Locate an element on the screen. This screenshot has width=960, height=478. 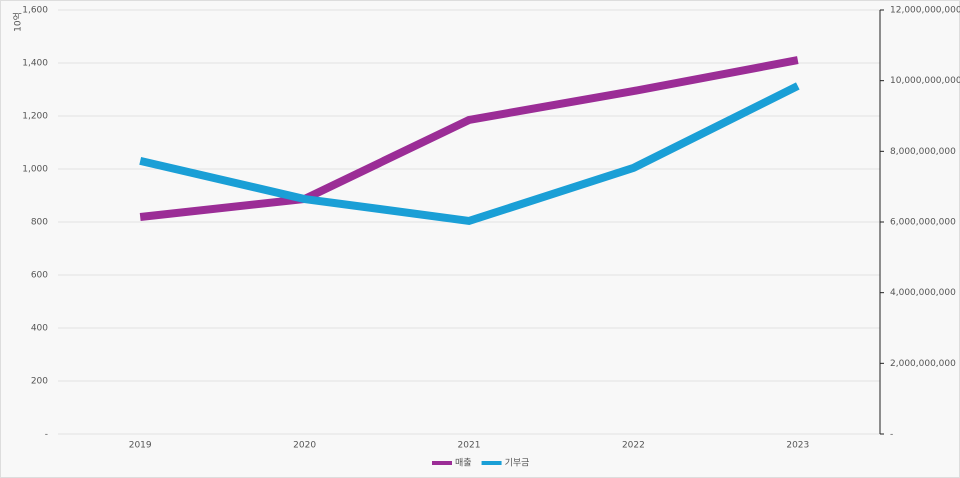
x-tick-label: 2022 is located at coordinates (633, 446).